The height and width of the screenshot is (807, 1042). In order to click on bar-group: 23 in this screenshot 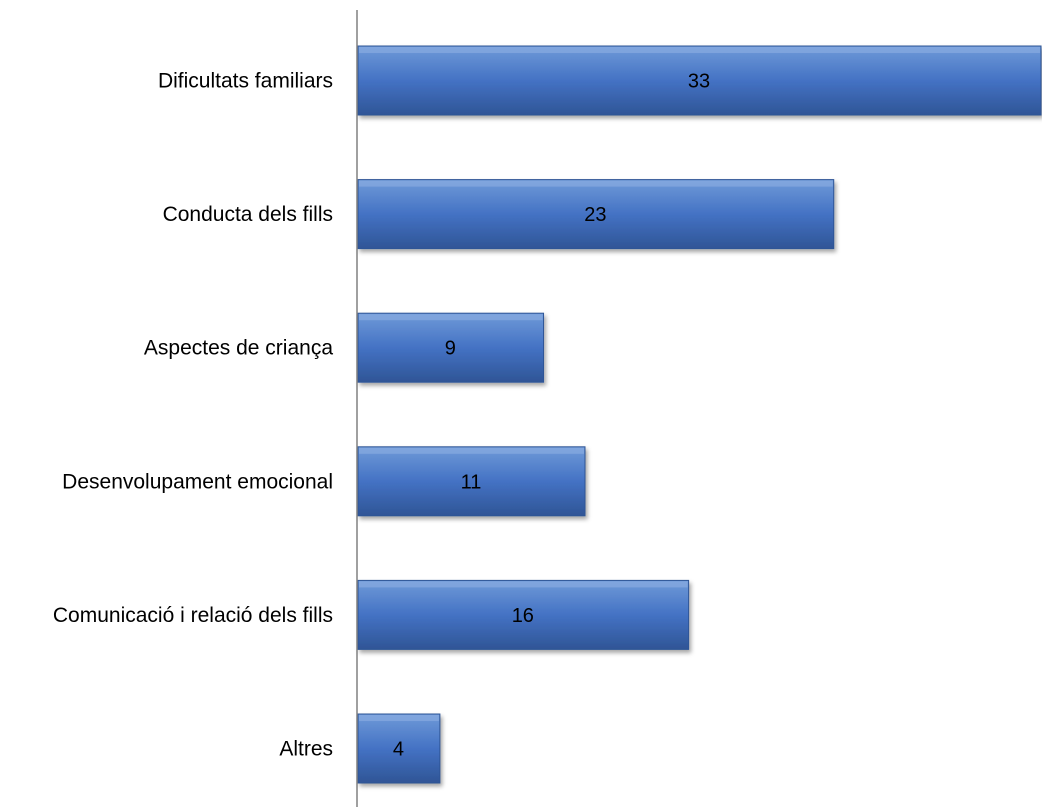, I will do `click(596, 214)`.